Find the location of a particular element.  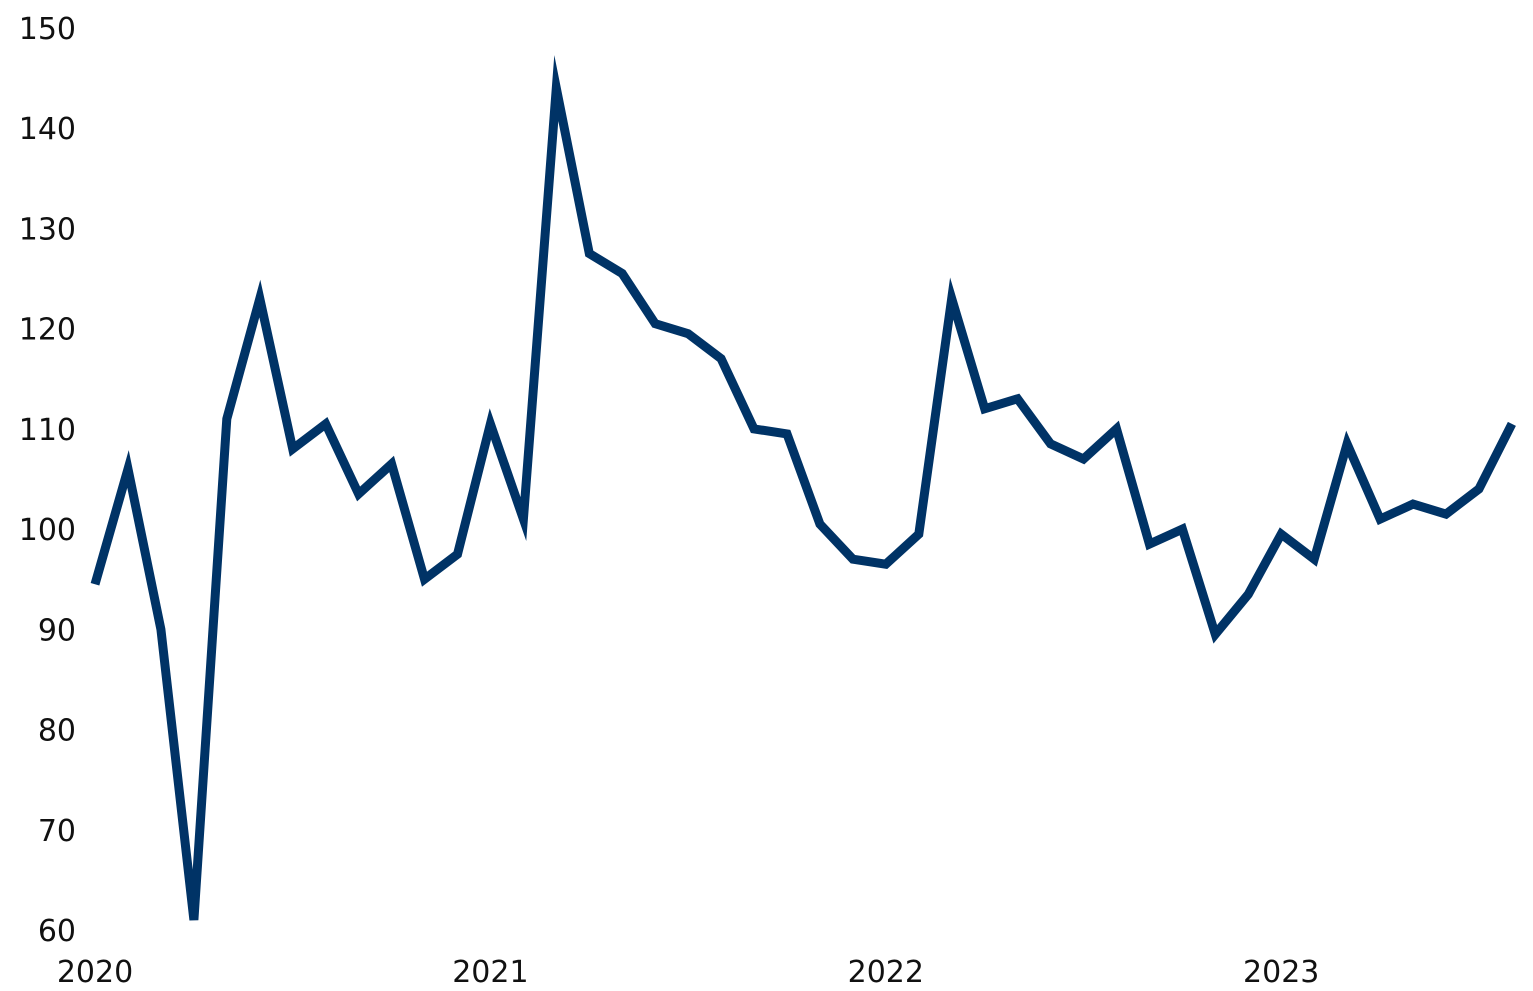

y-tick-label: 130 is located at coordinates (47, 229).